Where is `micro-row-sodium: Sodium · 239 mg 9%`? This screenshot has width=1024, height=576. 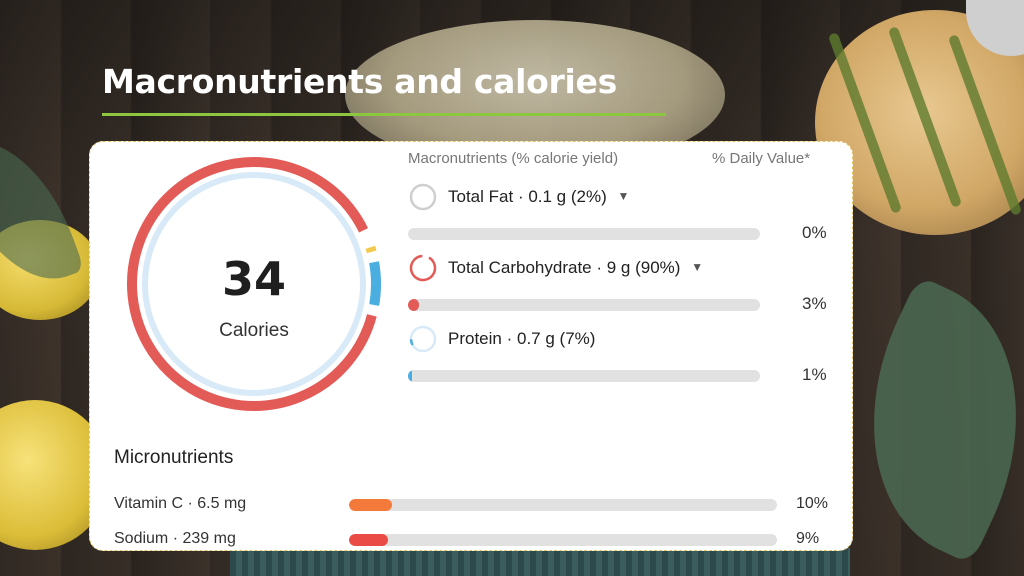 micro-row-sodium: Sodium · 239 mg 9% is located at coordinates (474, 538).